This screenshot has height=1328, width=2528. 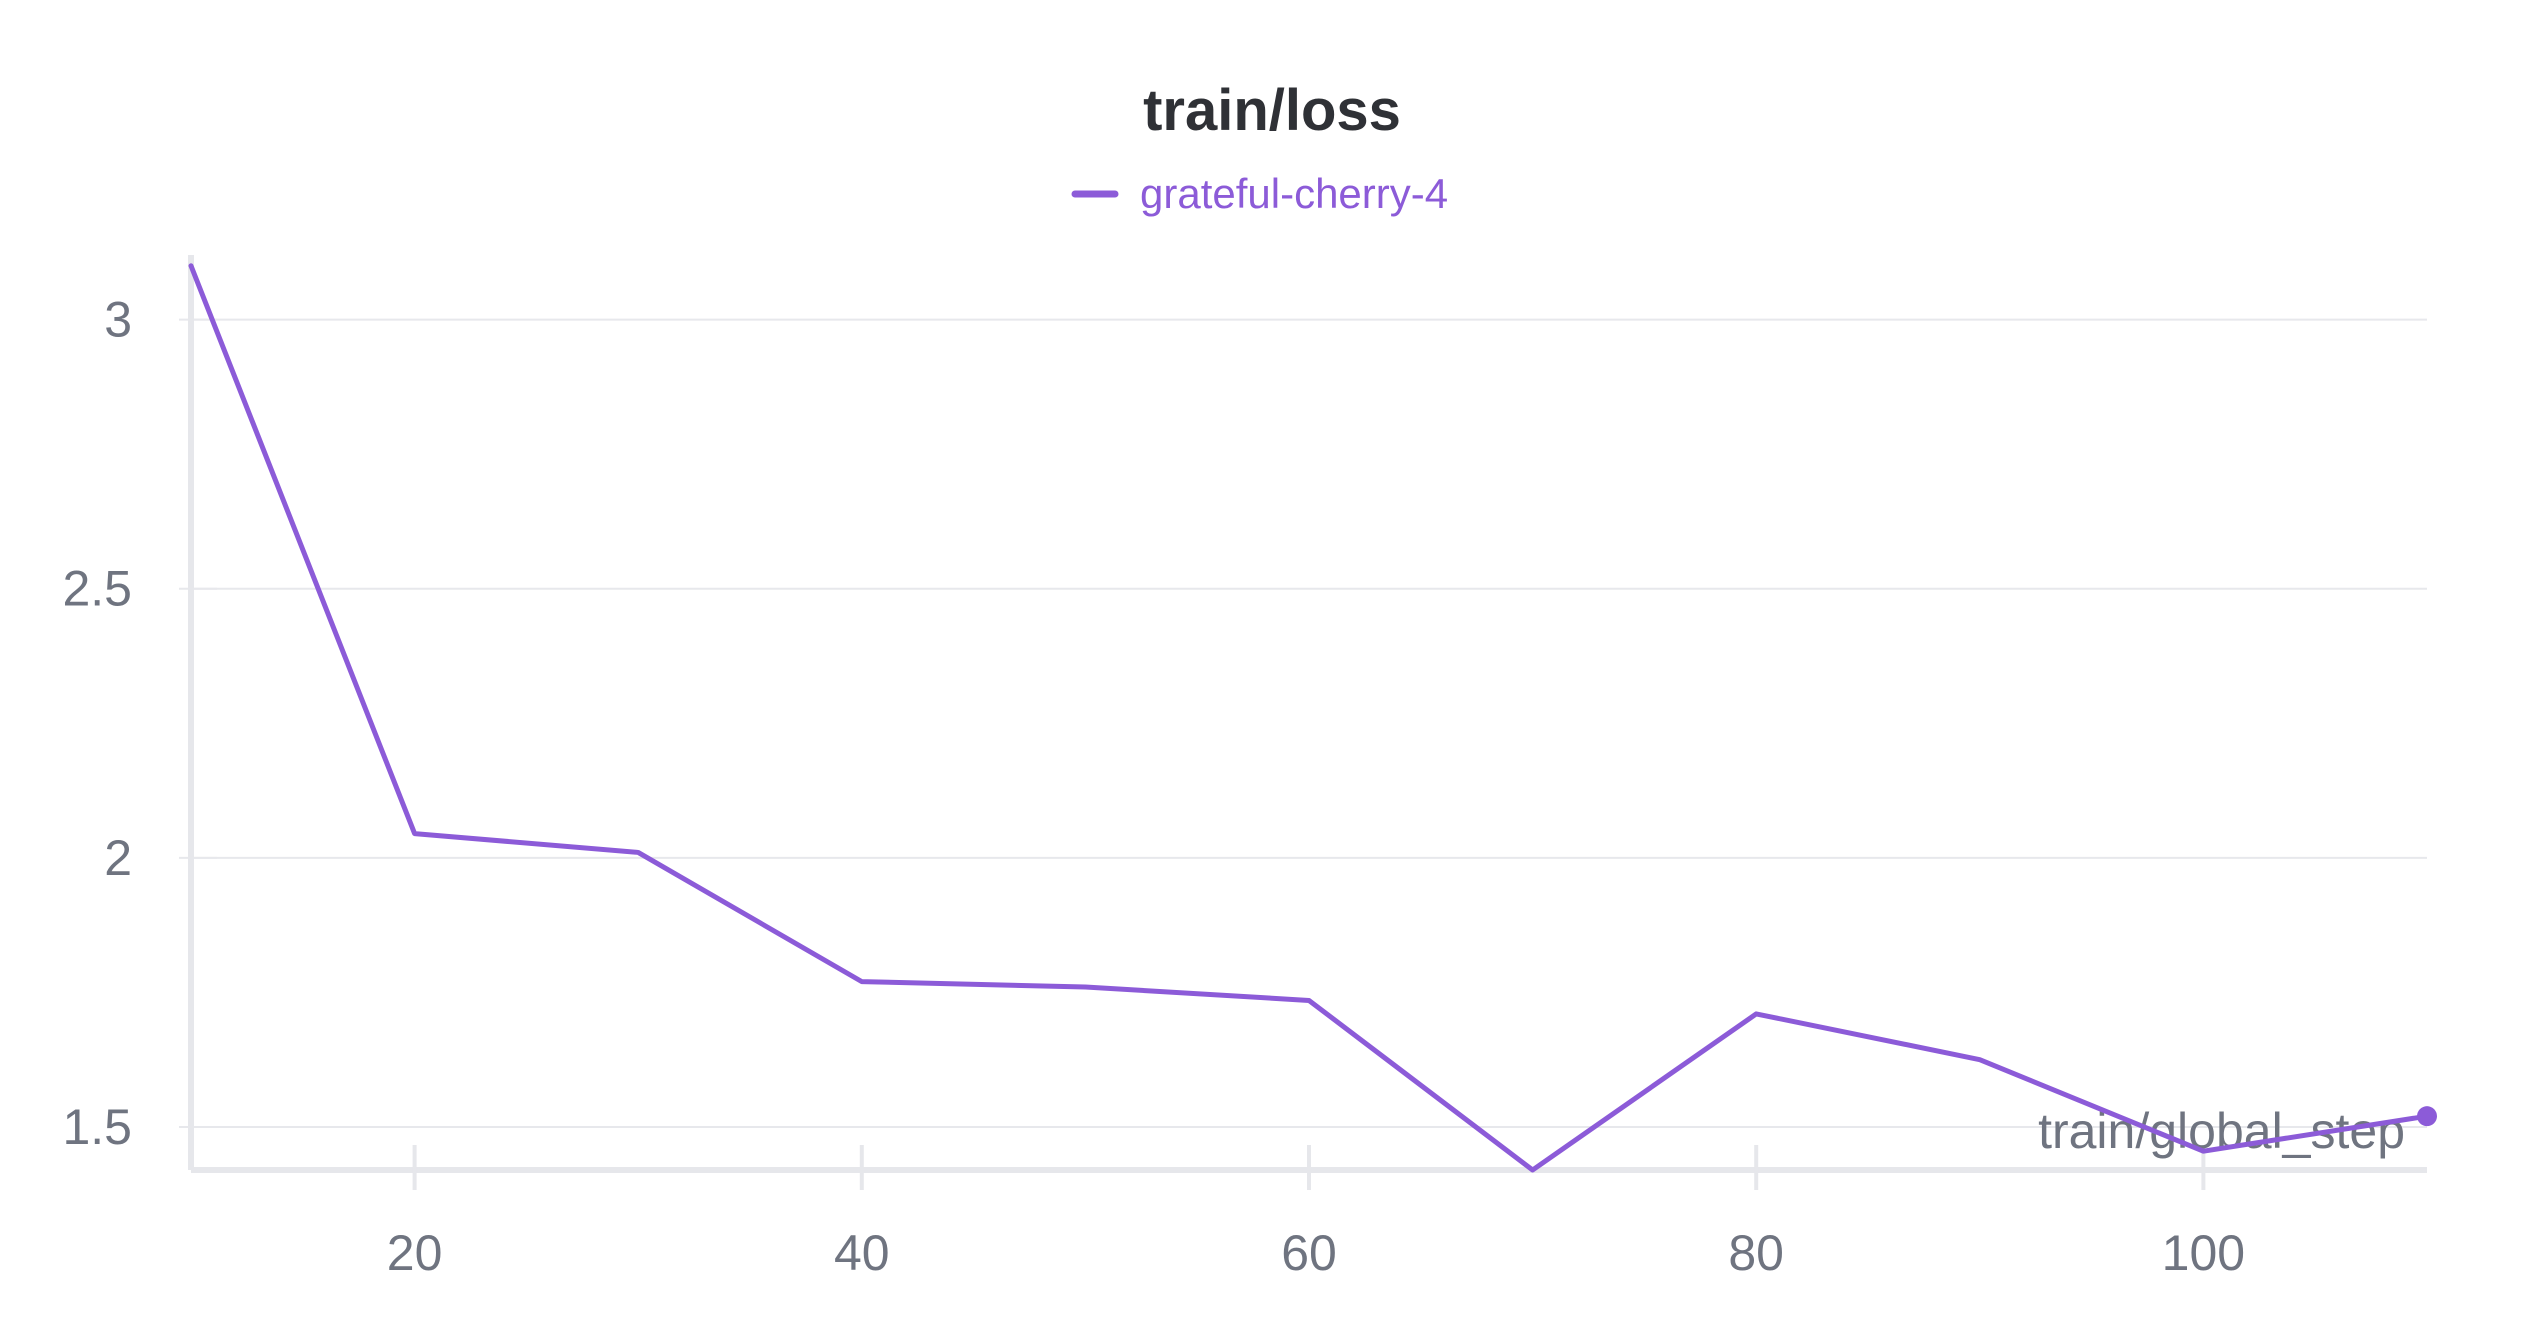 What do you see at coordinates (118, 858) in the screenshot?
I see `y-tick-label: 2` at bounding box center [118, 858].